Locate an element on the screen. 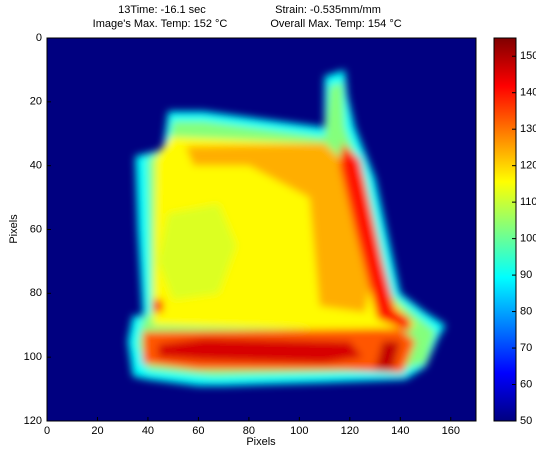 The height and width of the screenshot is (455, 536). colorbar-tick-label: 90 is located at coordinates (526, 275).